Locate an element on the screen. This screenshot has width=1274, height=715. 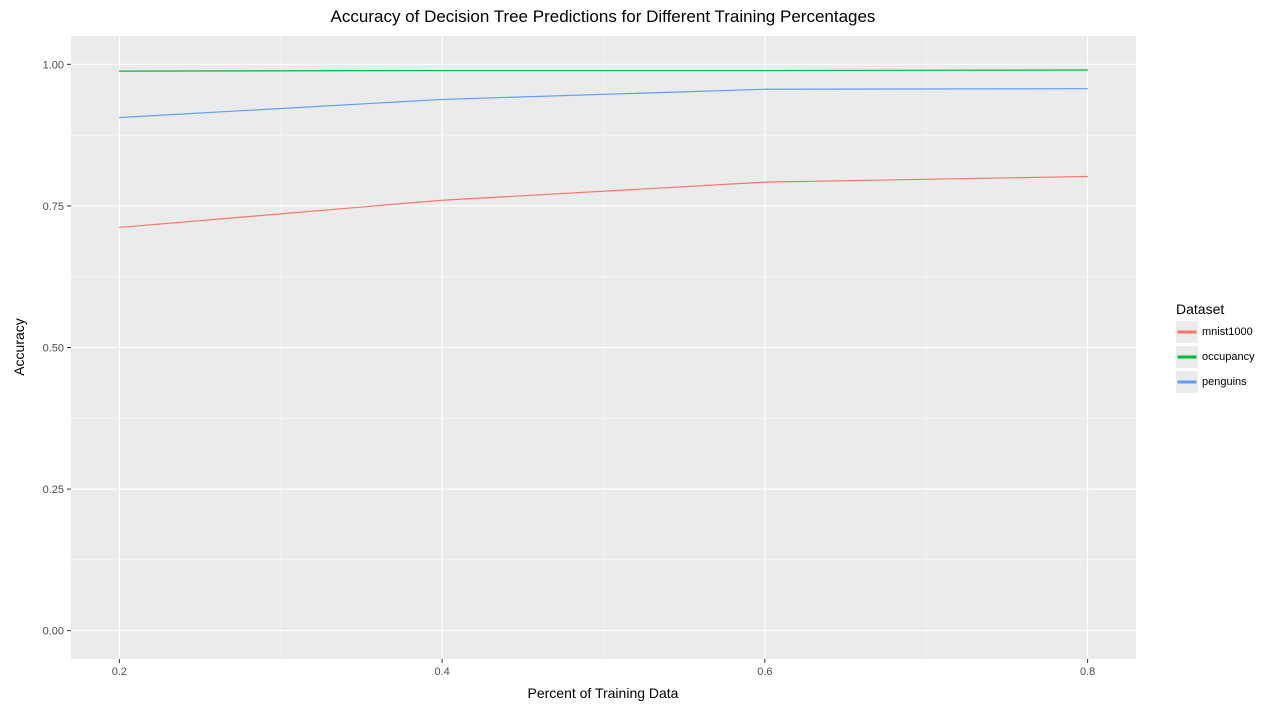
legend-items: mnist1000 occupancy penguins is located at coordinates (1215, 357).